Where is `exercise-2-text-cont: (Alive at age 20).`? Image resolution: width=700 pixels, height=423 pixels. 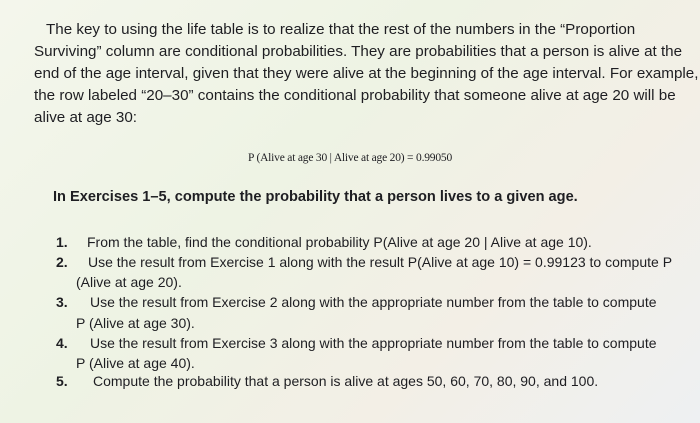
exercise-2-text-cont: (Alive at age 20). is located at coordinates (129, 282).